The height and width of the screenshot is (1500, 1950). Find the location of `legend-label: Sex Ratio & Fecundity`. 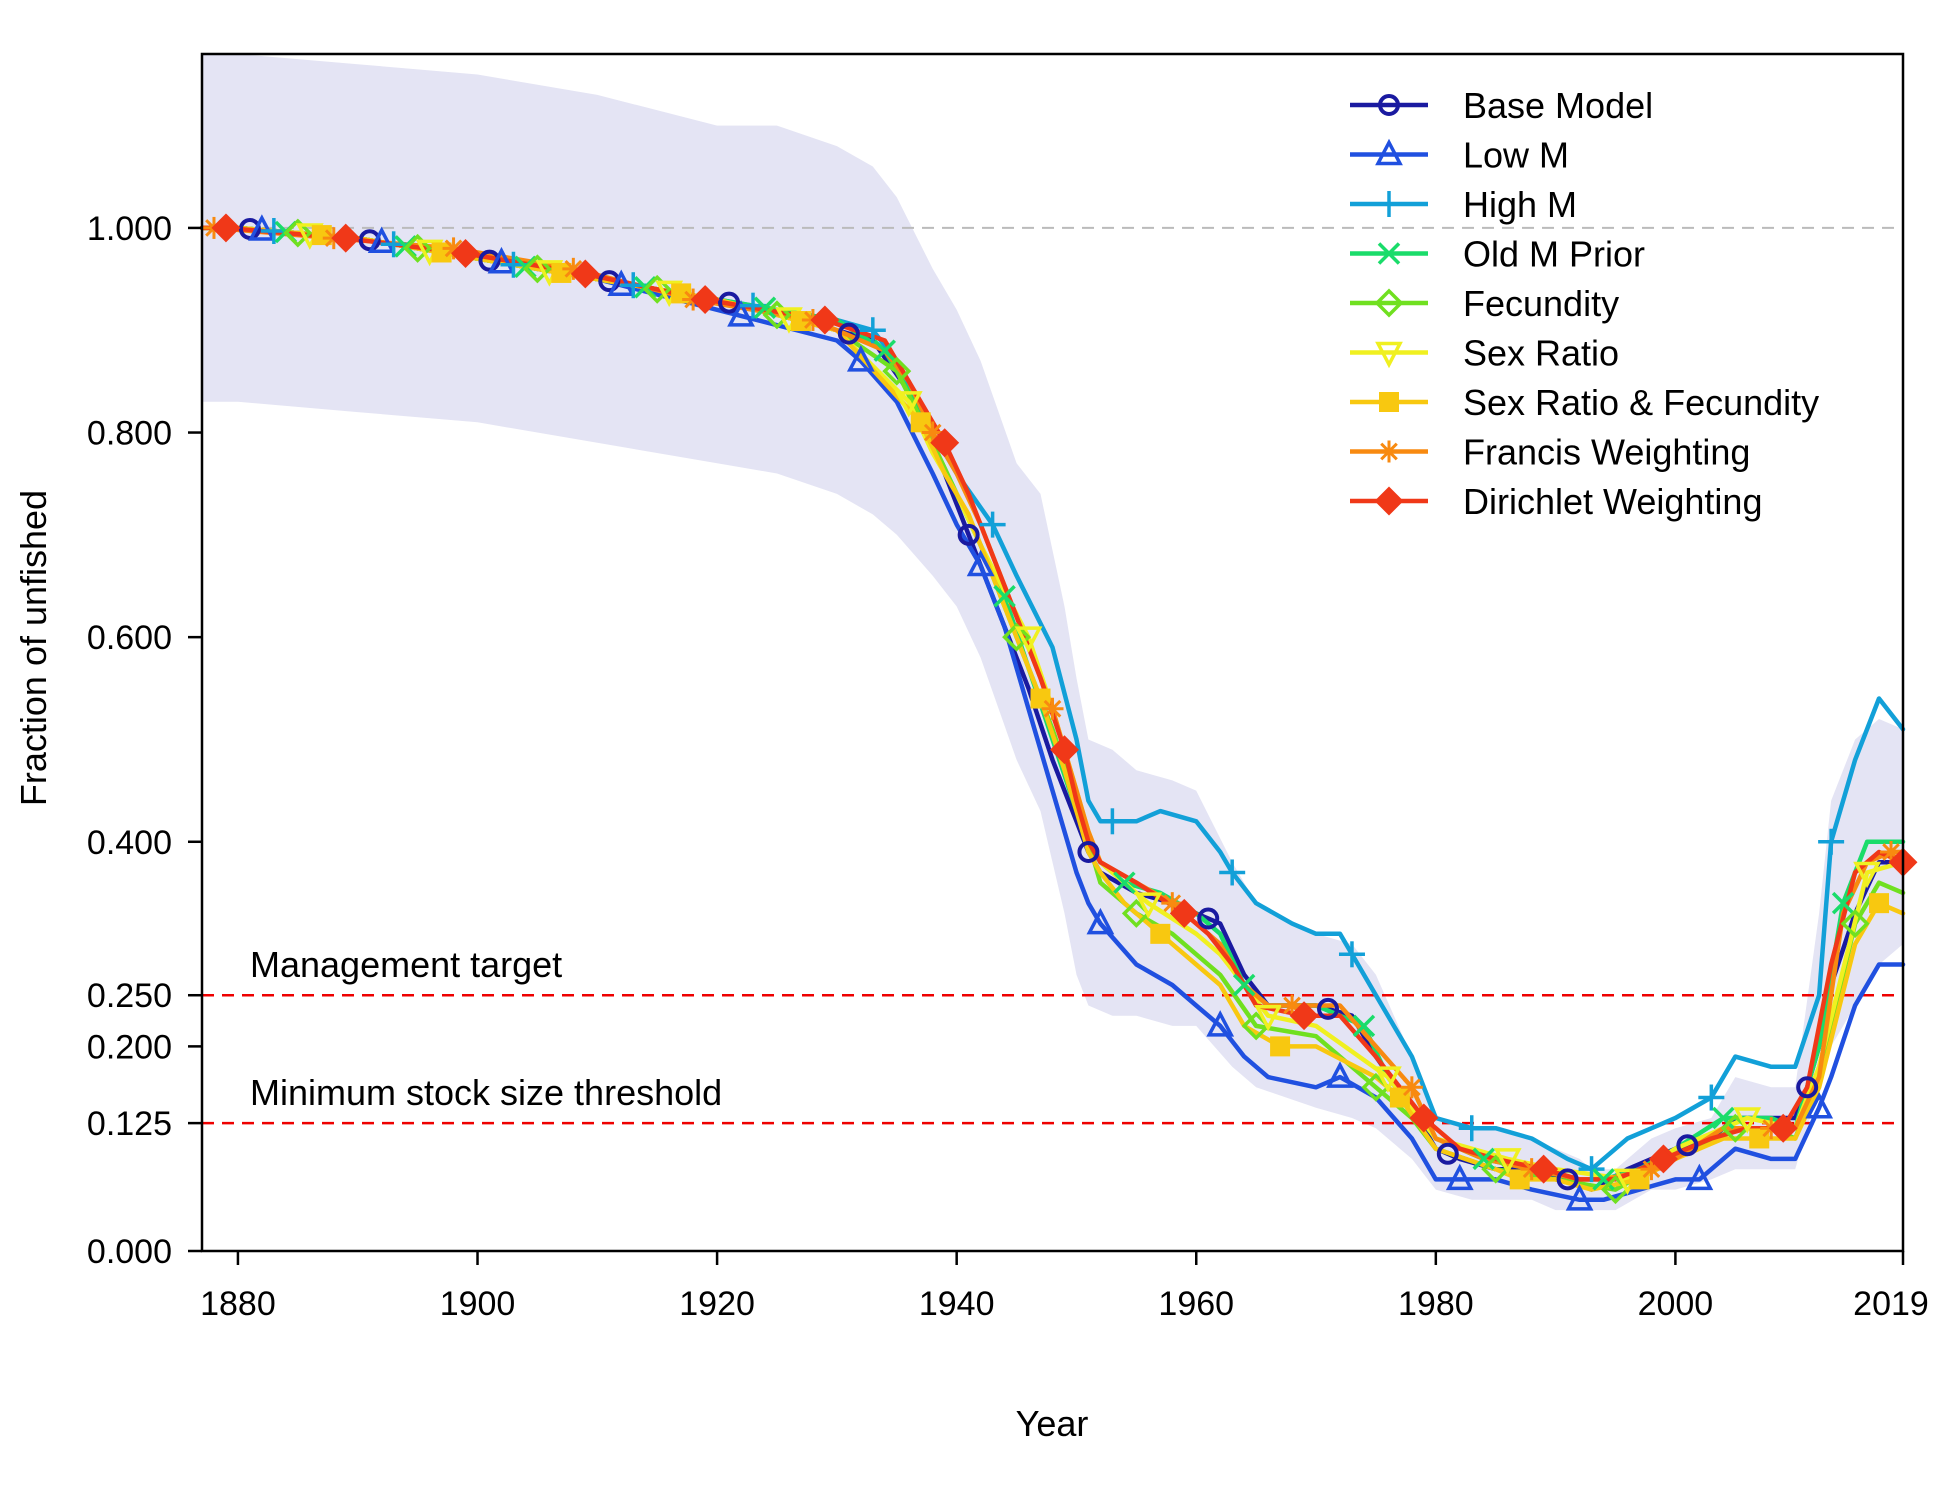

legend-label: Sex Ratio & Fecundity is located at coordinates (1641, 402).